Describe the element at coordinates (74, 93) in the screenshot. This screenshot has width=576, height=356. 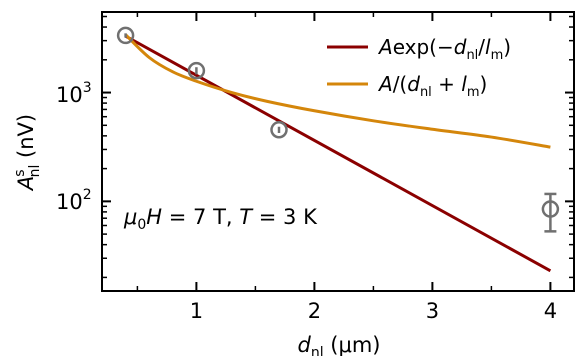
I see `y-tick-label-1000: 10³` at that location.